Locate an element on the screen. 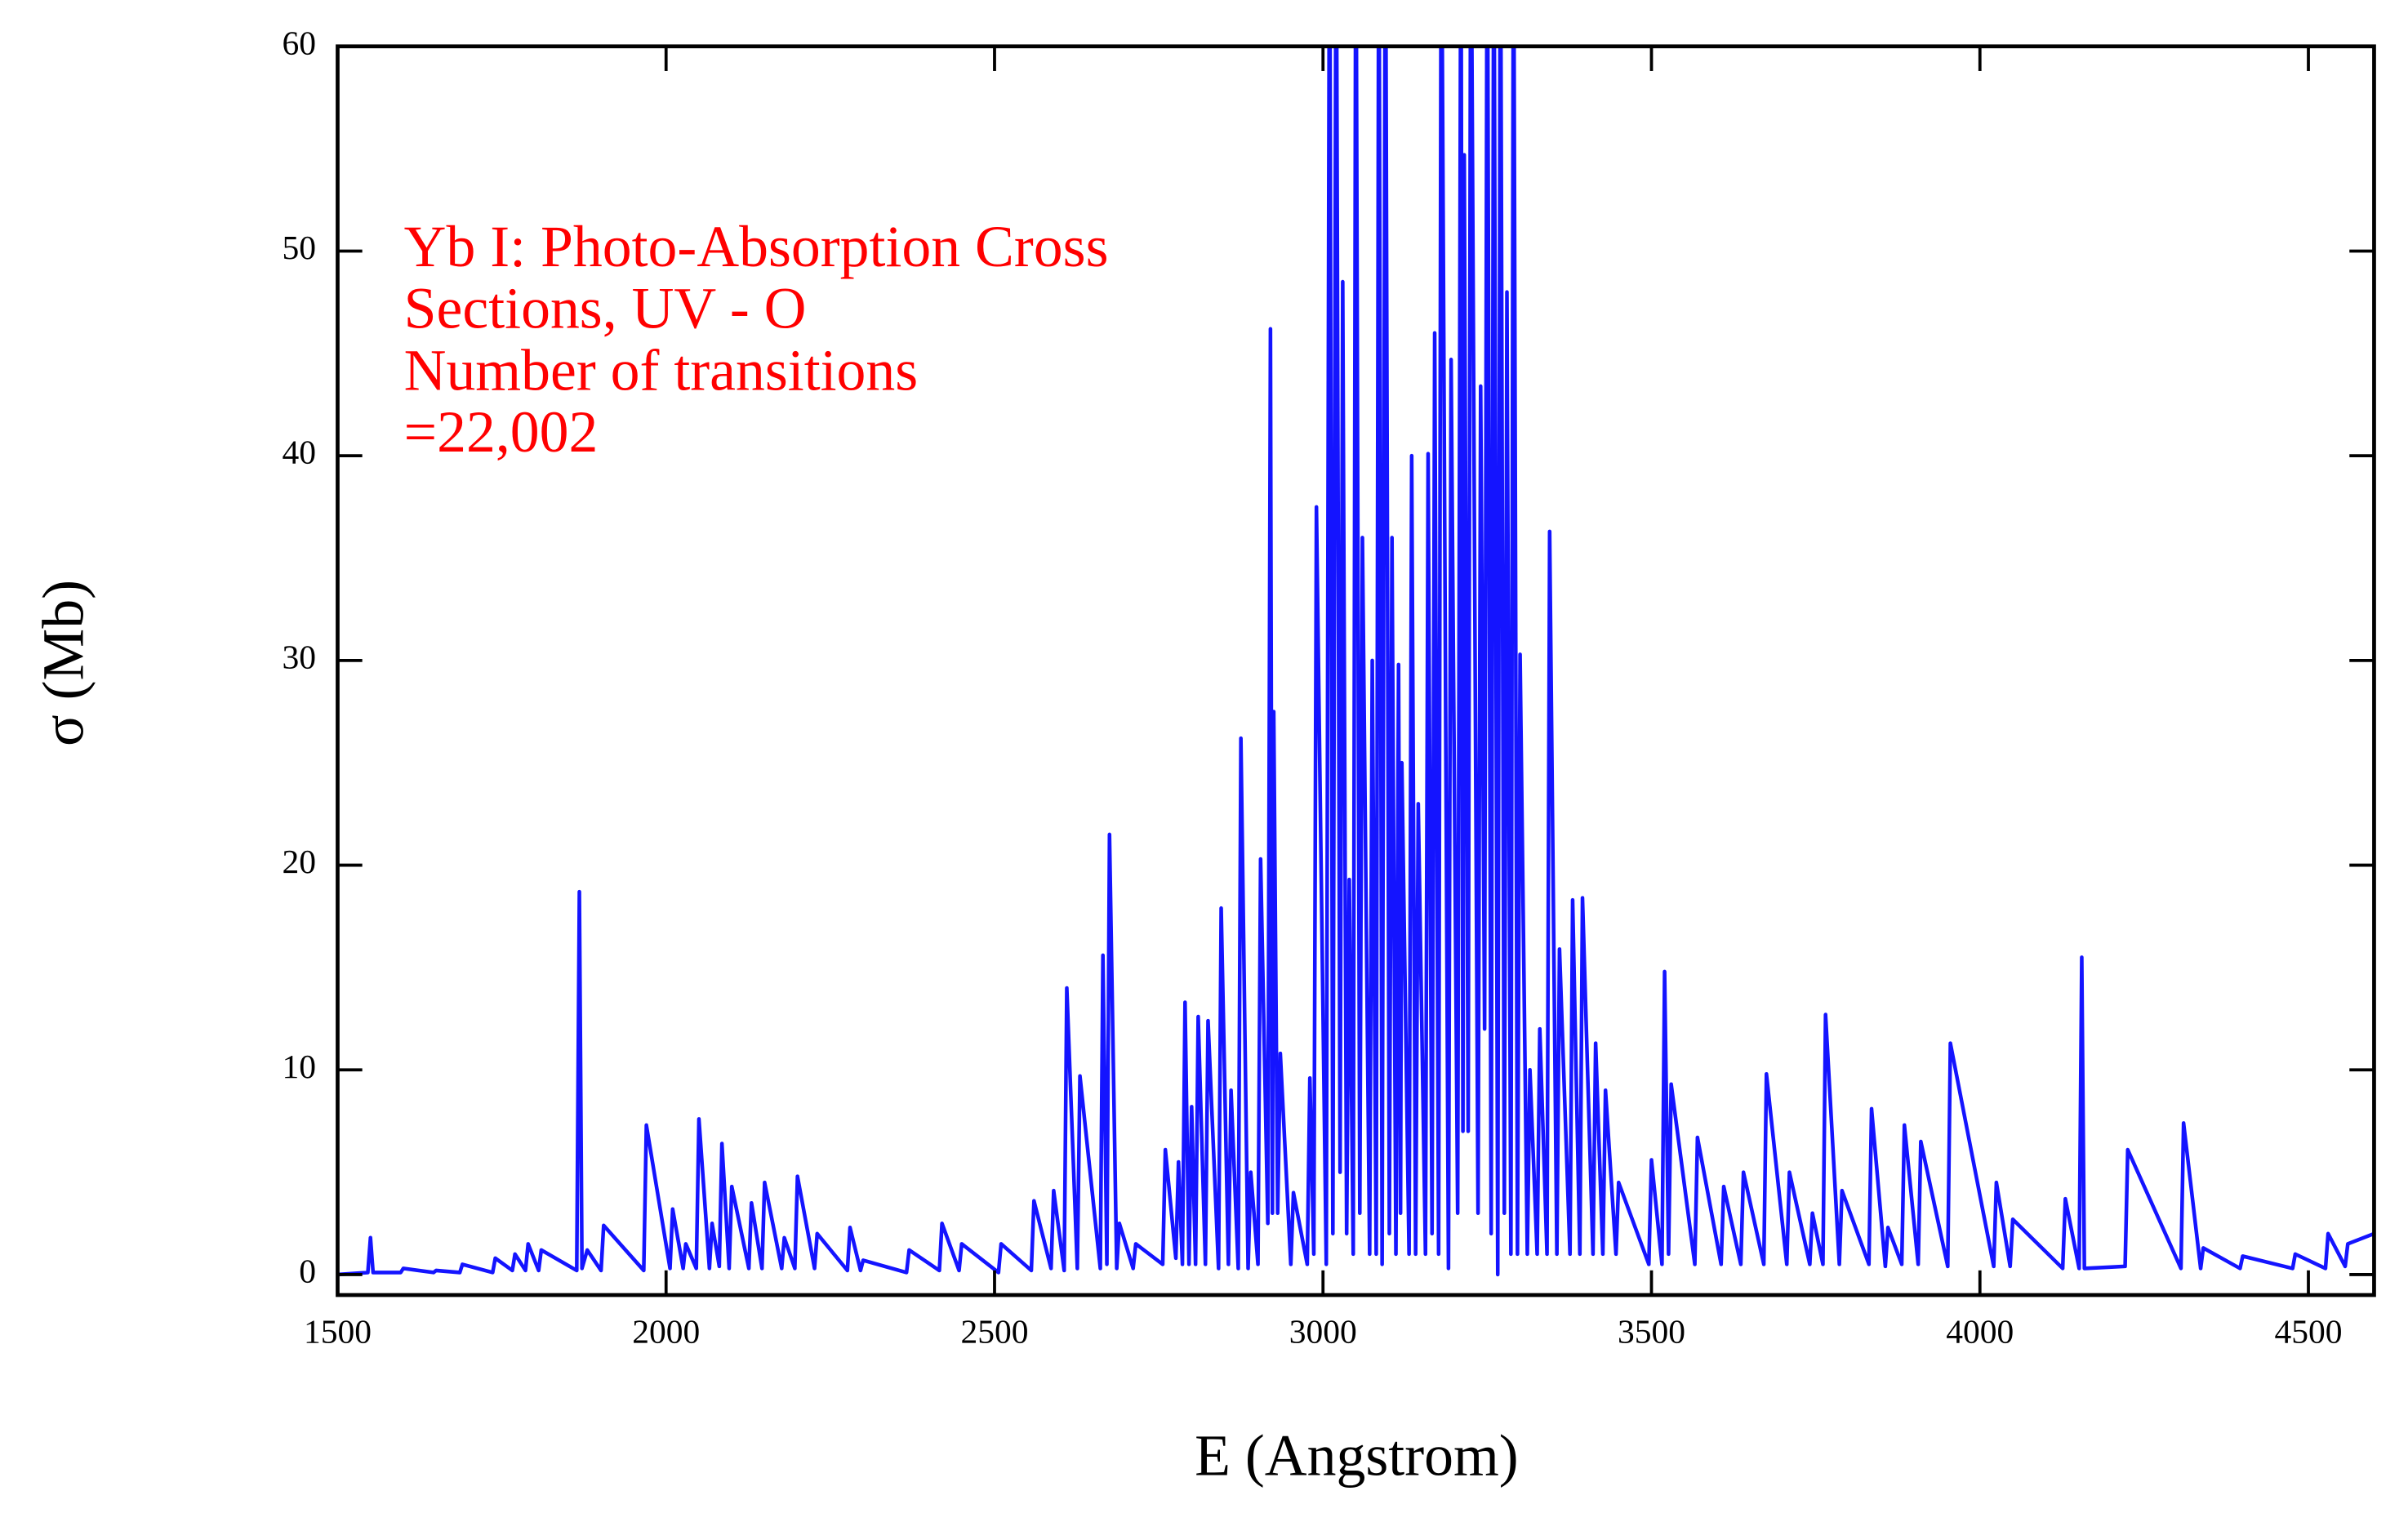 The image size is (2408, 1531). y-axis-label: σ (Mb) is located at coordinates (63, 663).